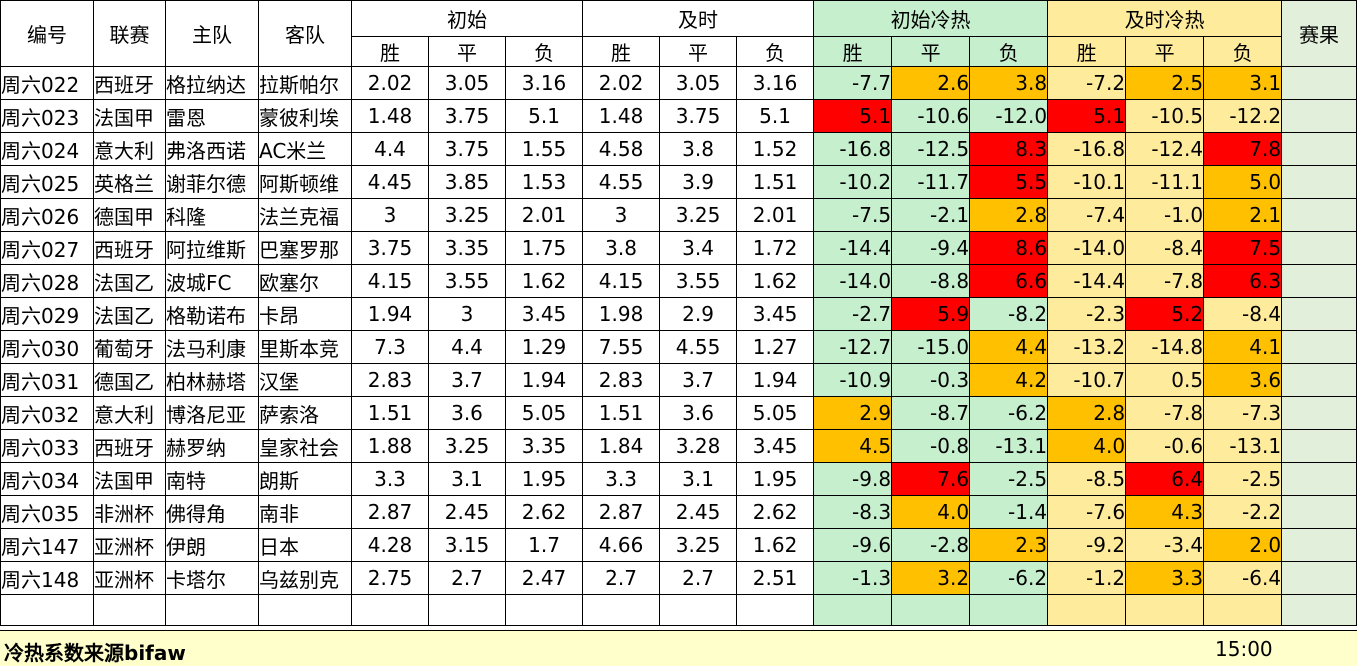 Image resolution: width=1357 pixels, height=666 pixels. Describe the element at coordinates (621, 248) in the screenshot. I see `cell-live-win: 3.8` at that location.